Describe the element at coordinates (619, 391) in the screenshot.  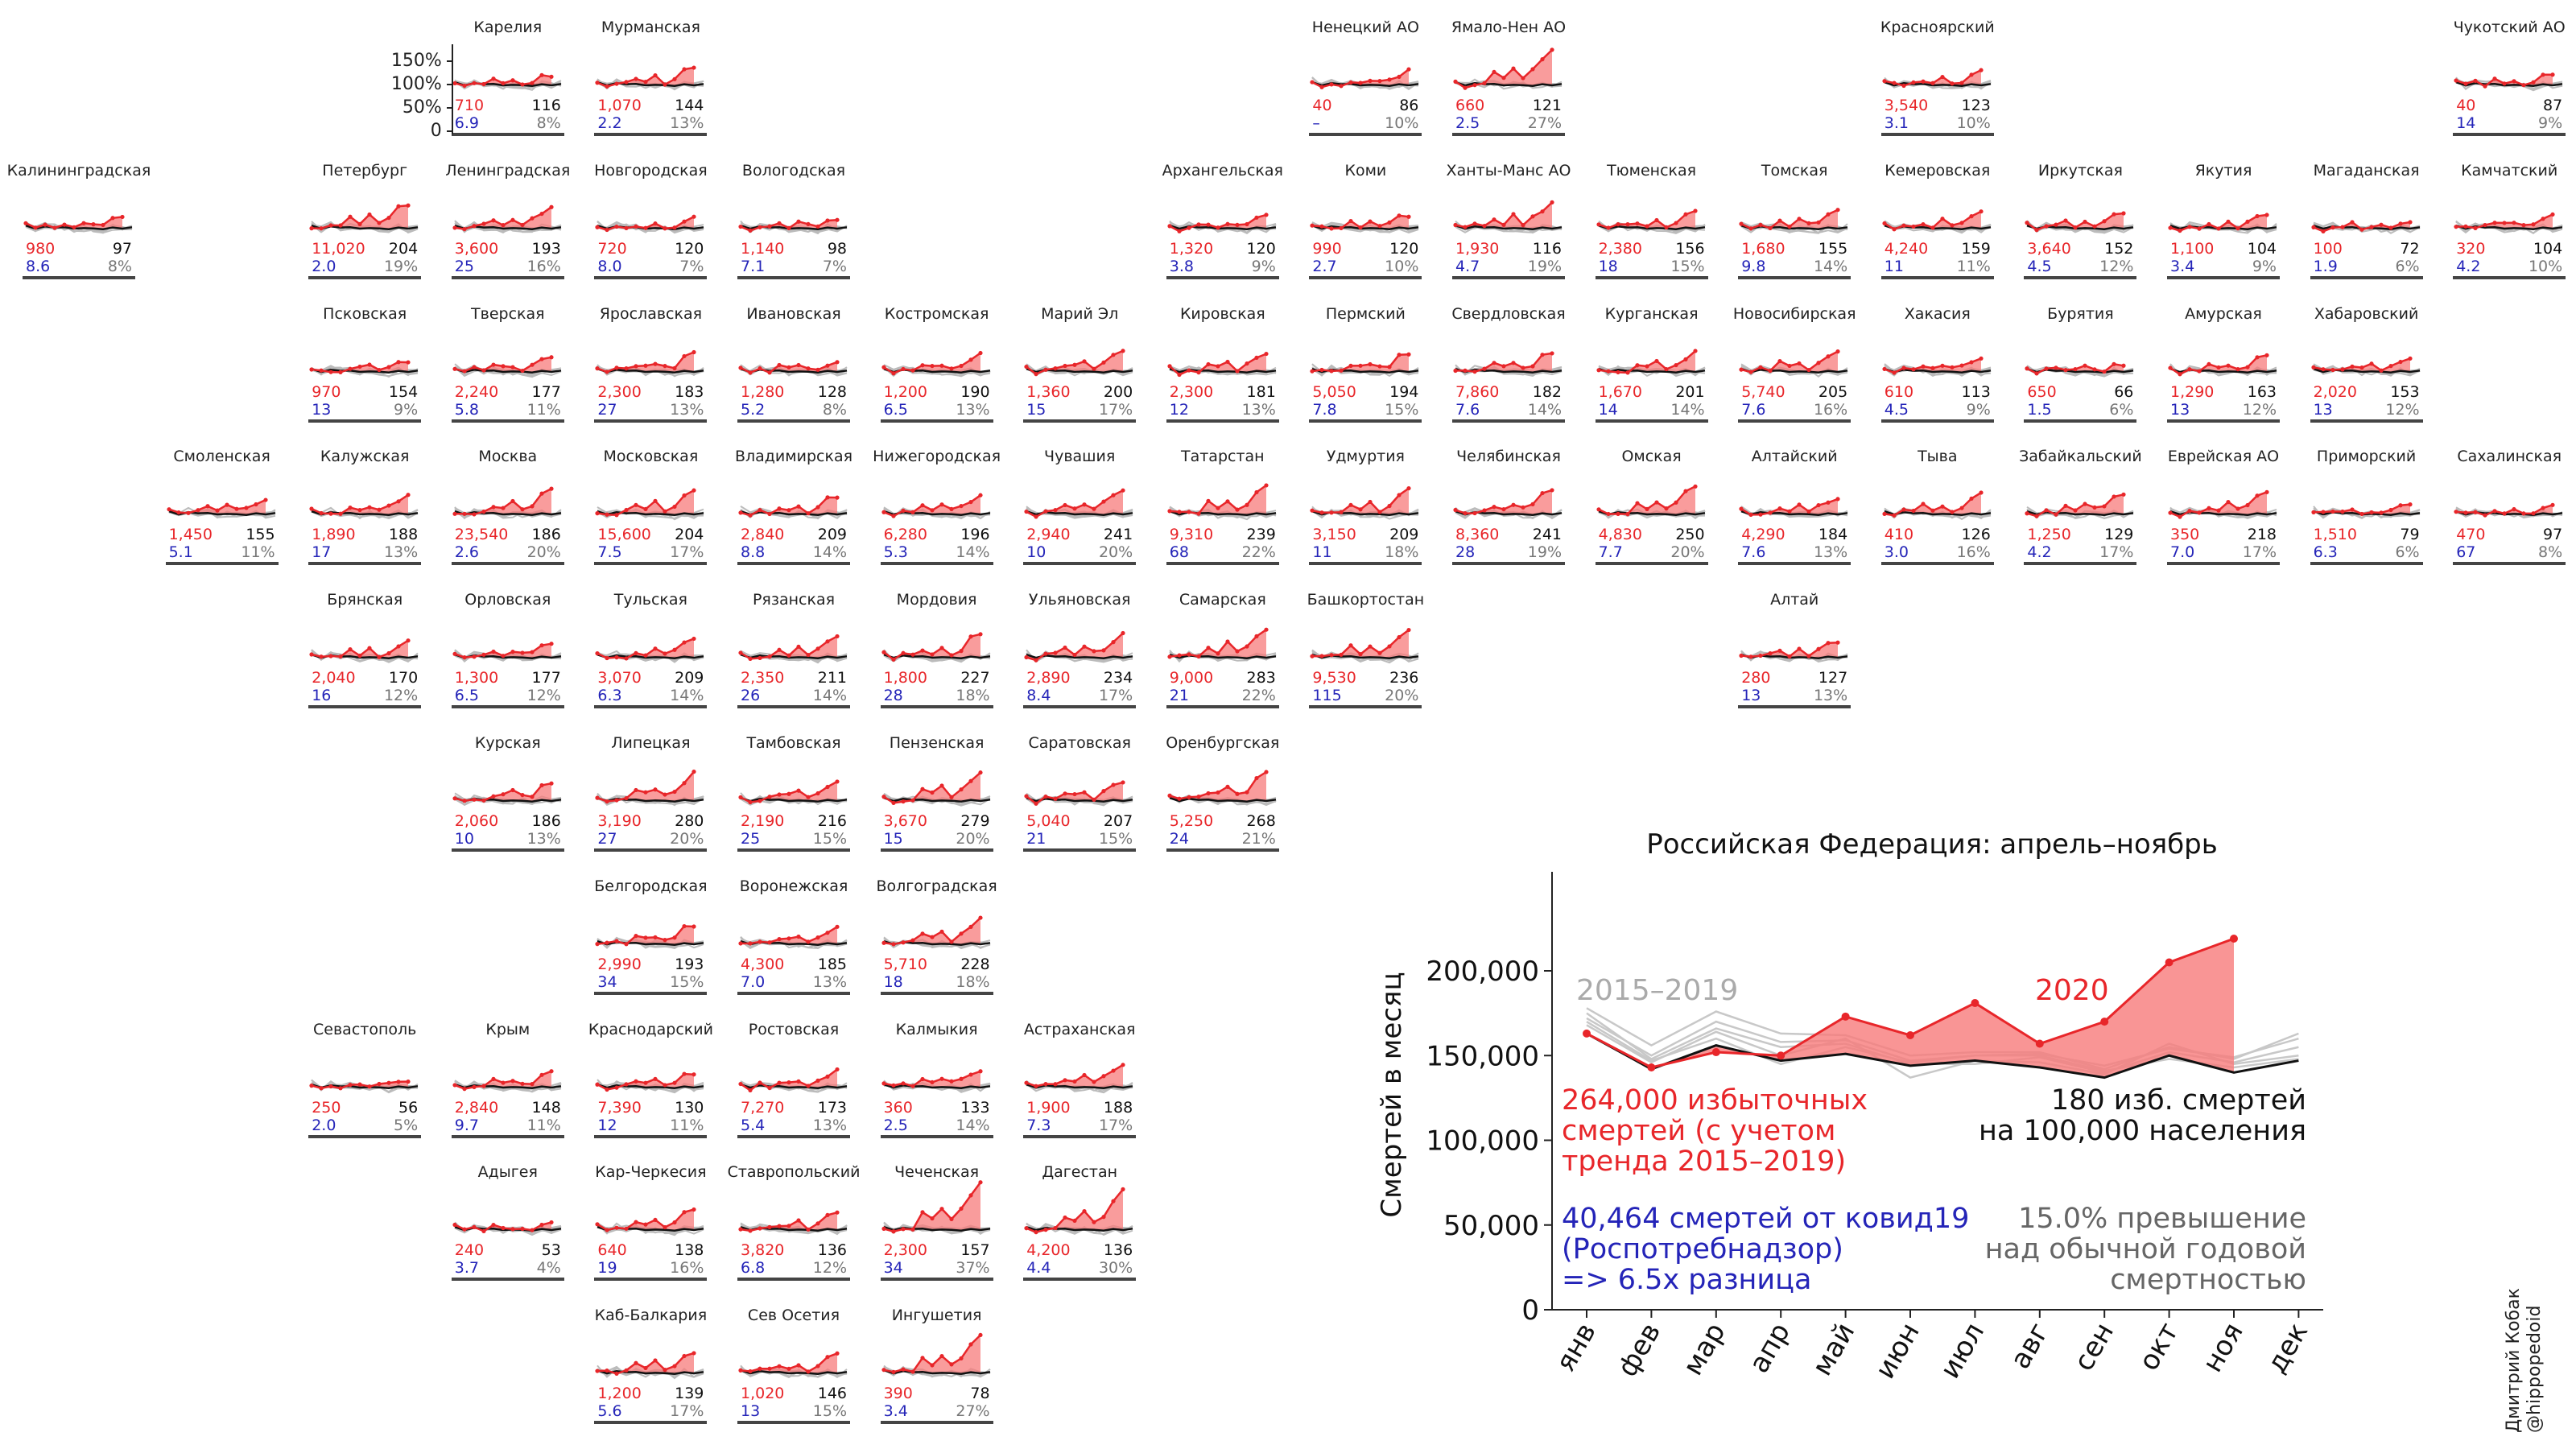
I see `excess-deaths: 2,300` at that location.